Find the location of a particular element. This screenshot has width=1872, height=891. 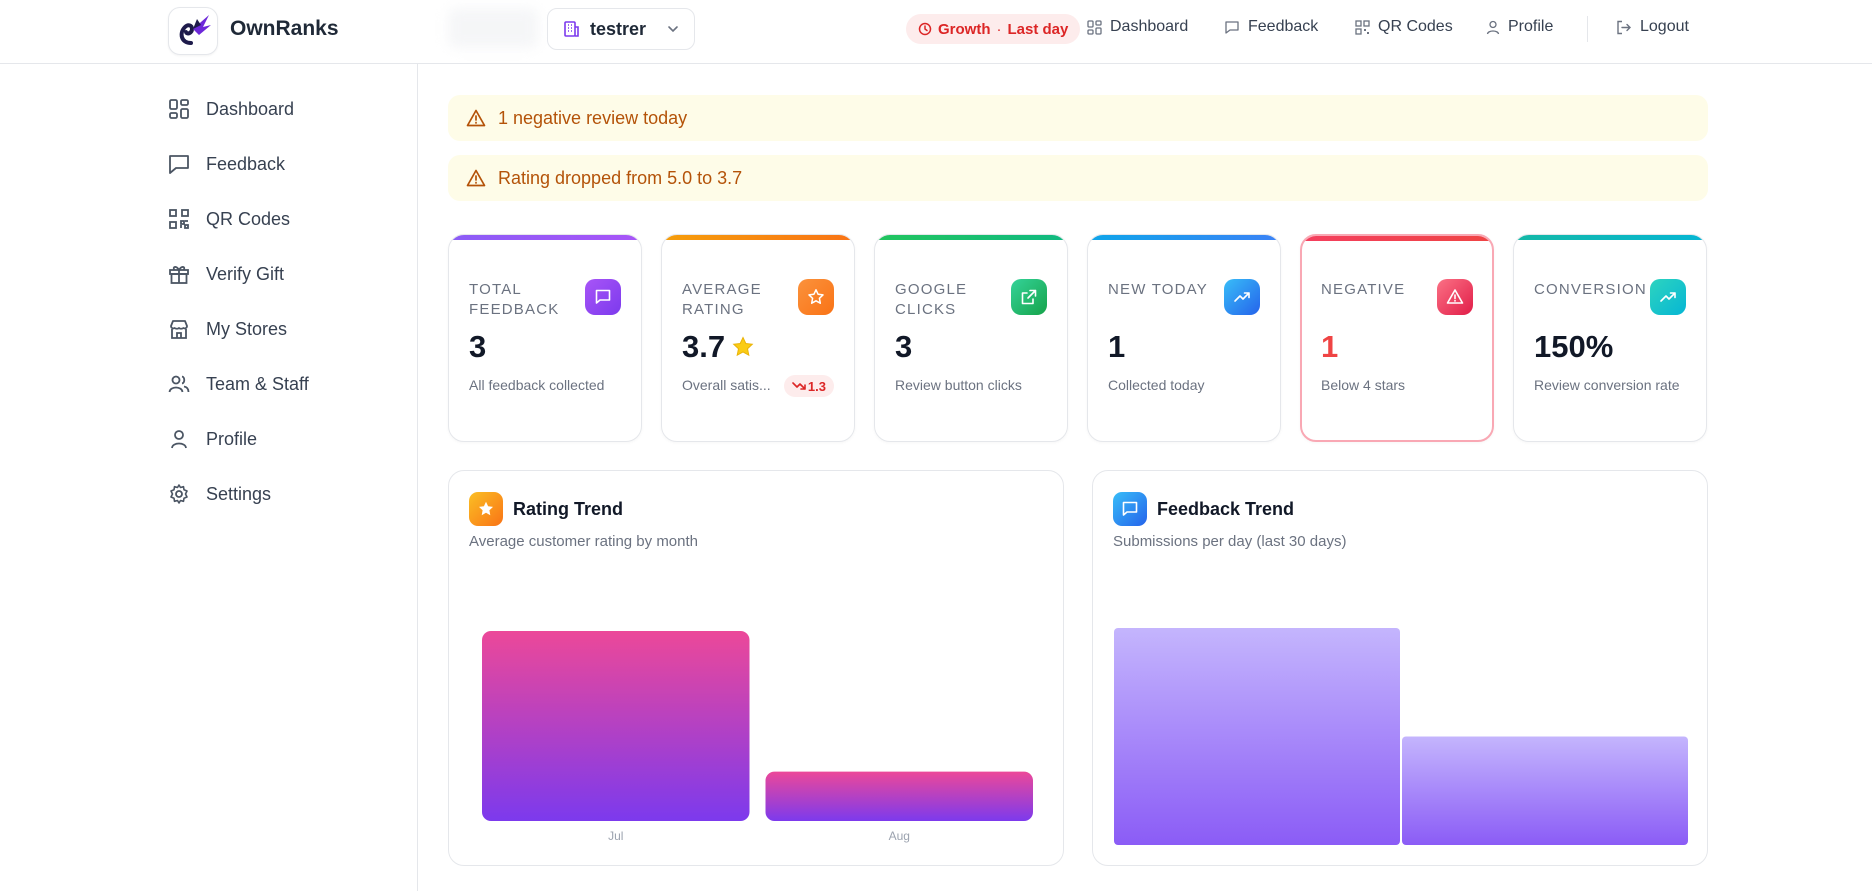

warning-icon is located at coordinates (476, 178).